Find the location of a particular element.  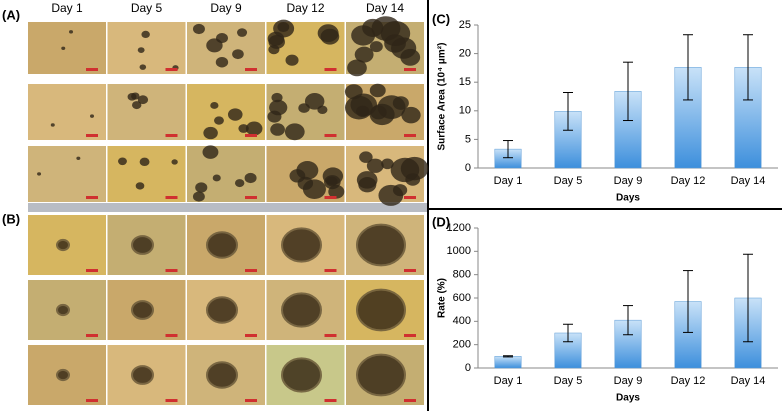

panel-label: (B) is located at coordinates (11, 218).